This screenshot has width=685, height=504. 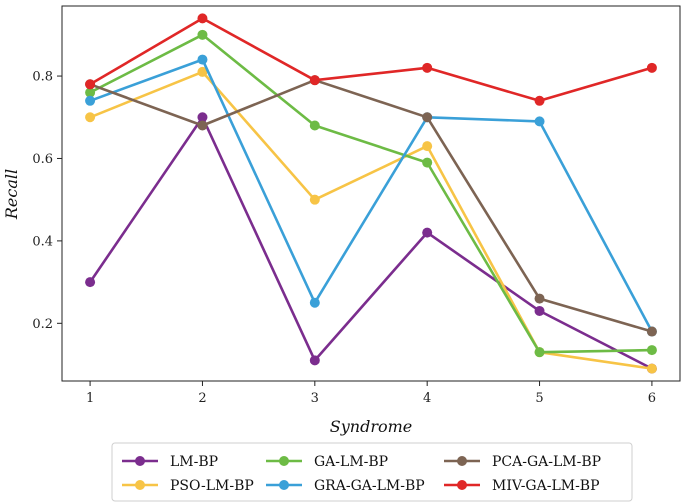 I want to click on y-tick-label: 0.6, so click(x=42, y=159).